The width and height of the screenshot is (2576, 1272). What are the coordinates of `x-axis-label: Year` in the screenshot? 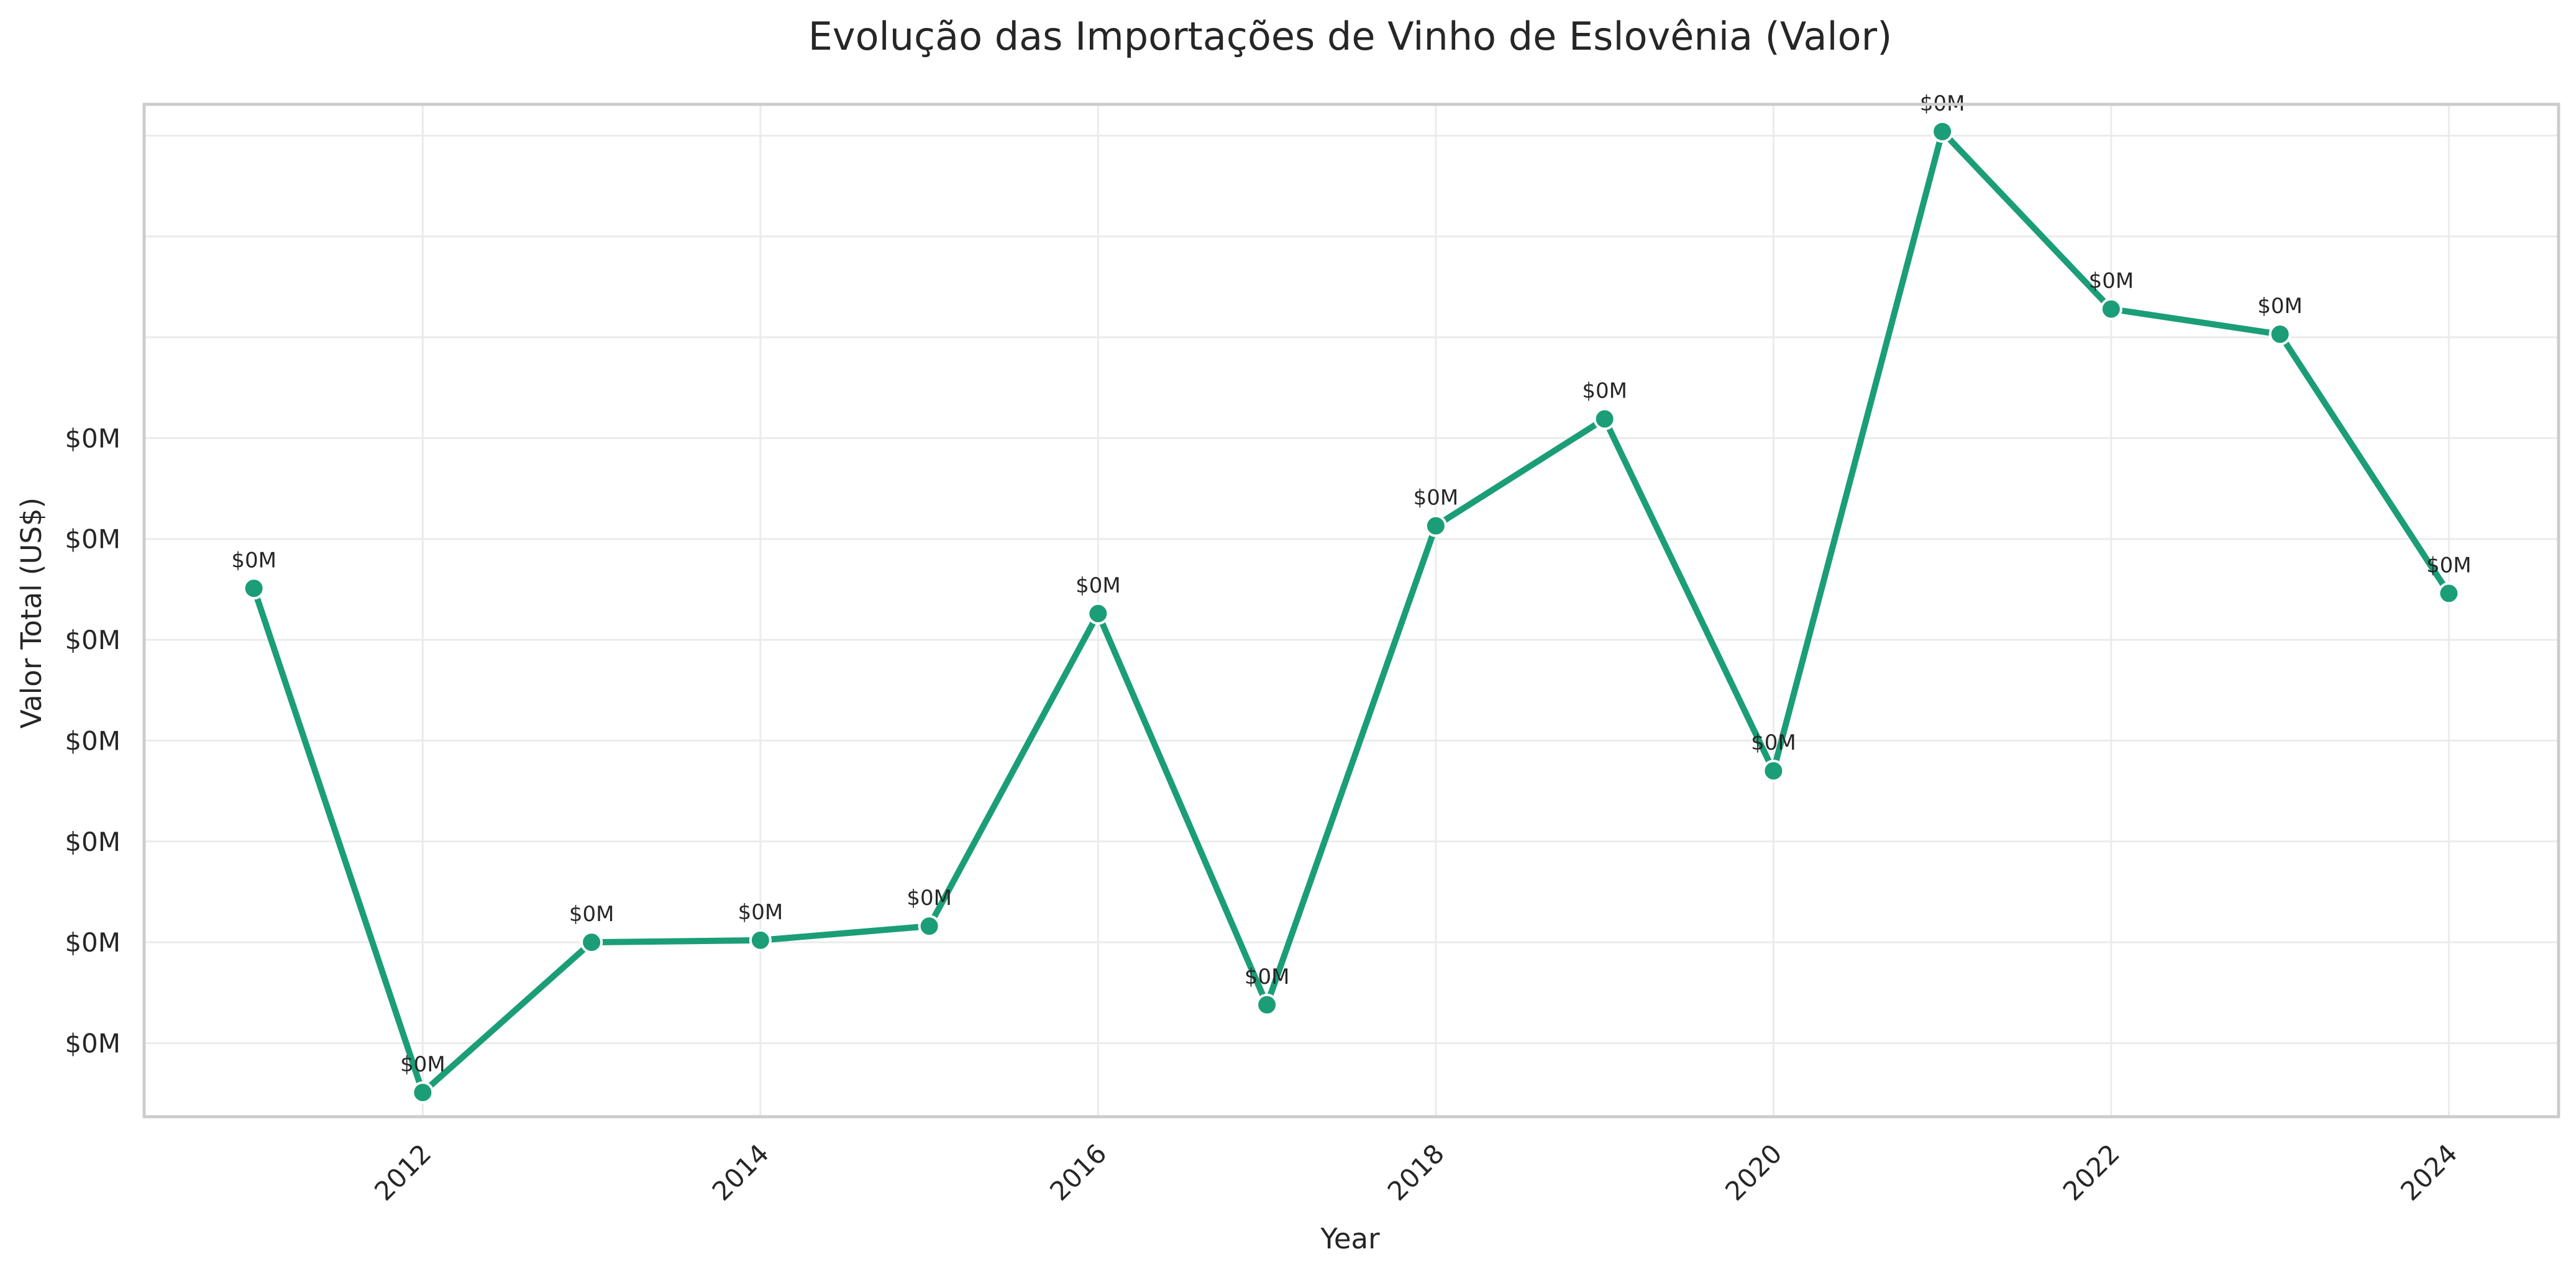 It's located at (1350, 1238).